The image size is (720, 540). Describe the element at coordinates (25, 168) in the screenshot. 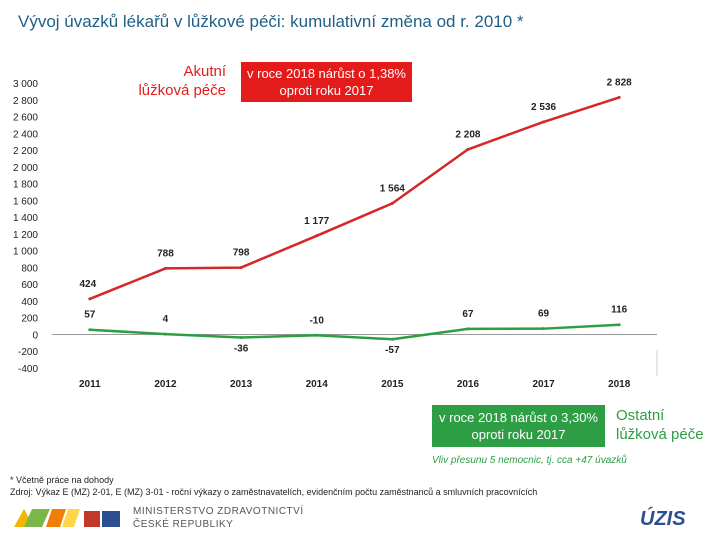

I see `y-tick-label: 2 000` at that location.